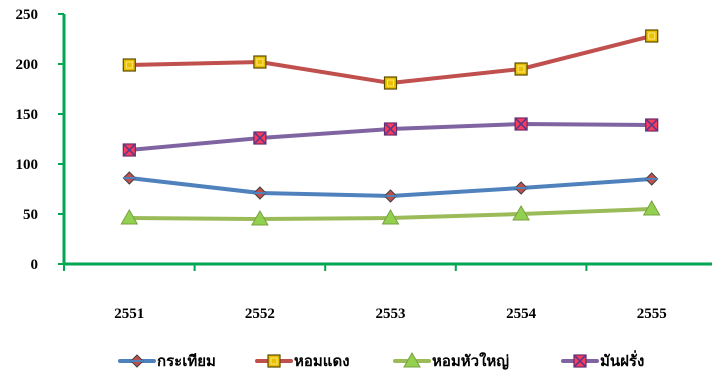  I want to click on y-tick-label: 100, so click(27, 165).